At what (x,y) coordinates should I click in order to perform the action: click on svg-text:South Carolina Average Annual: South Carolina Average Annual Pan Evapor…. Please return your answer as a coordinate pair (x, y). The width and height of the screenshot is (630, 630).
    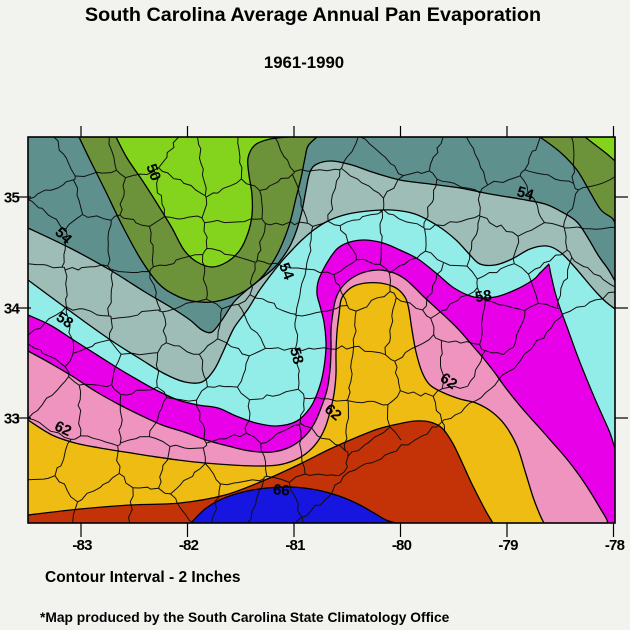
    Looking at the image, I should click on (313, 15).